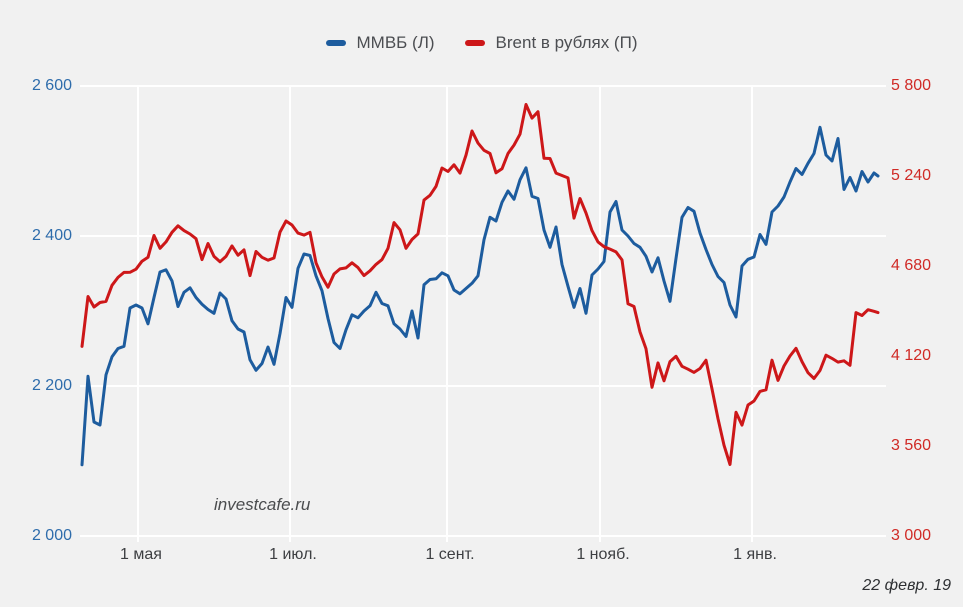 This screenshot has height=607, width=963. Describe the element at coordinates (755, 554) in the screenshot. I see `x-axis-tick-jan: 1 янв.` at that location.